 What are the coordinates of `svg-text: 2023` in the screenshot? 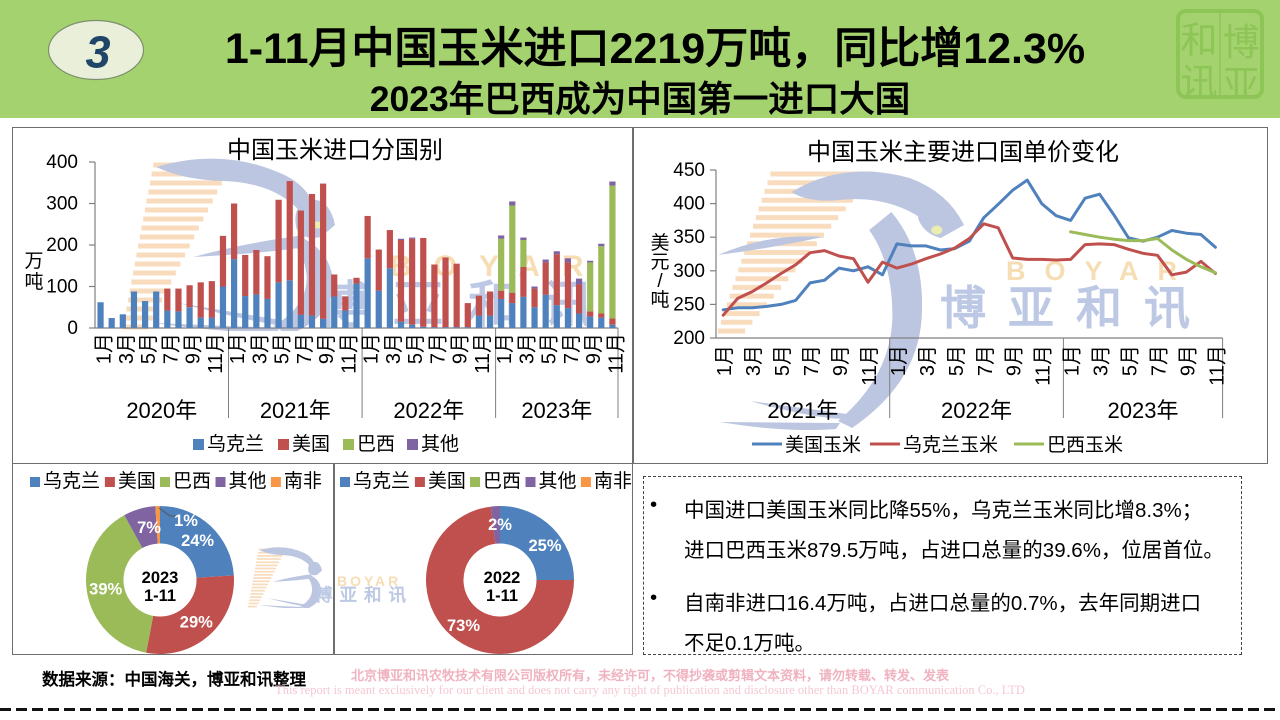 It's located at (160, 578).